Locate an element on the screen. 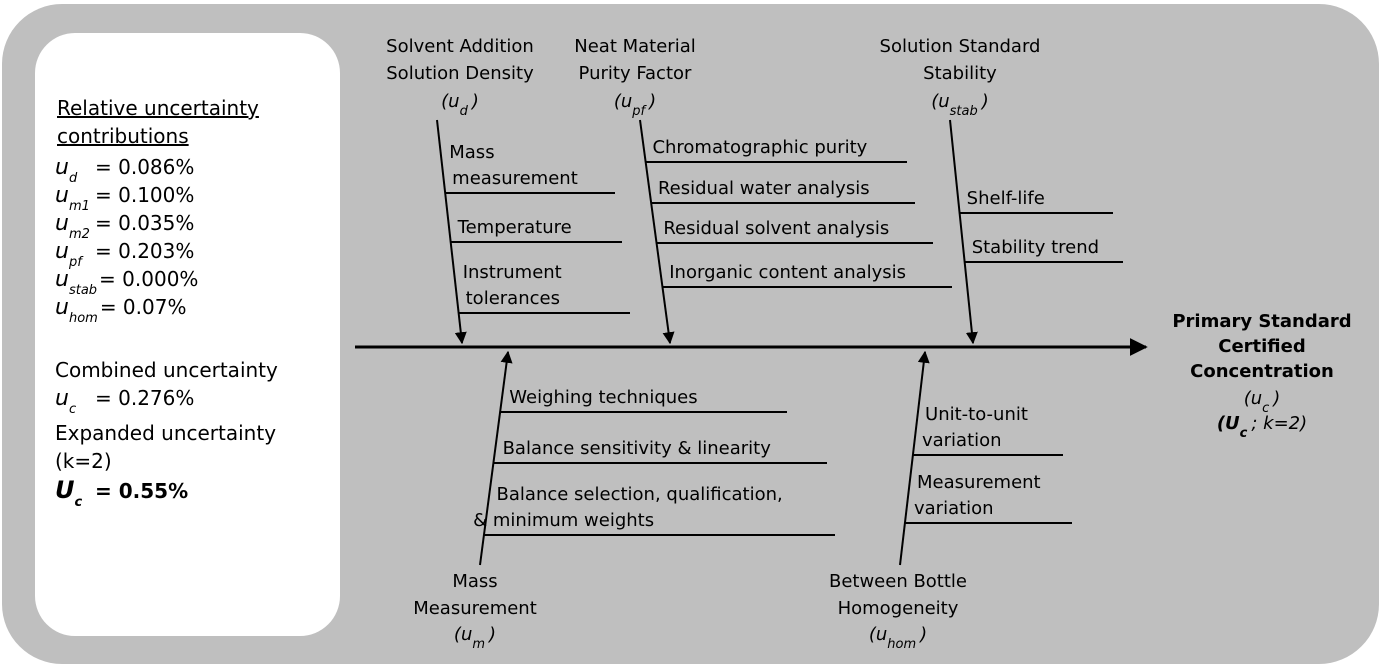  symbol-main: (U is located at coordinates (1228, 423).